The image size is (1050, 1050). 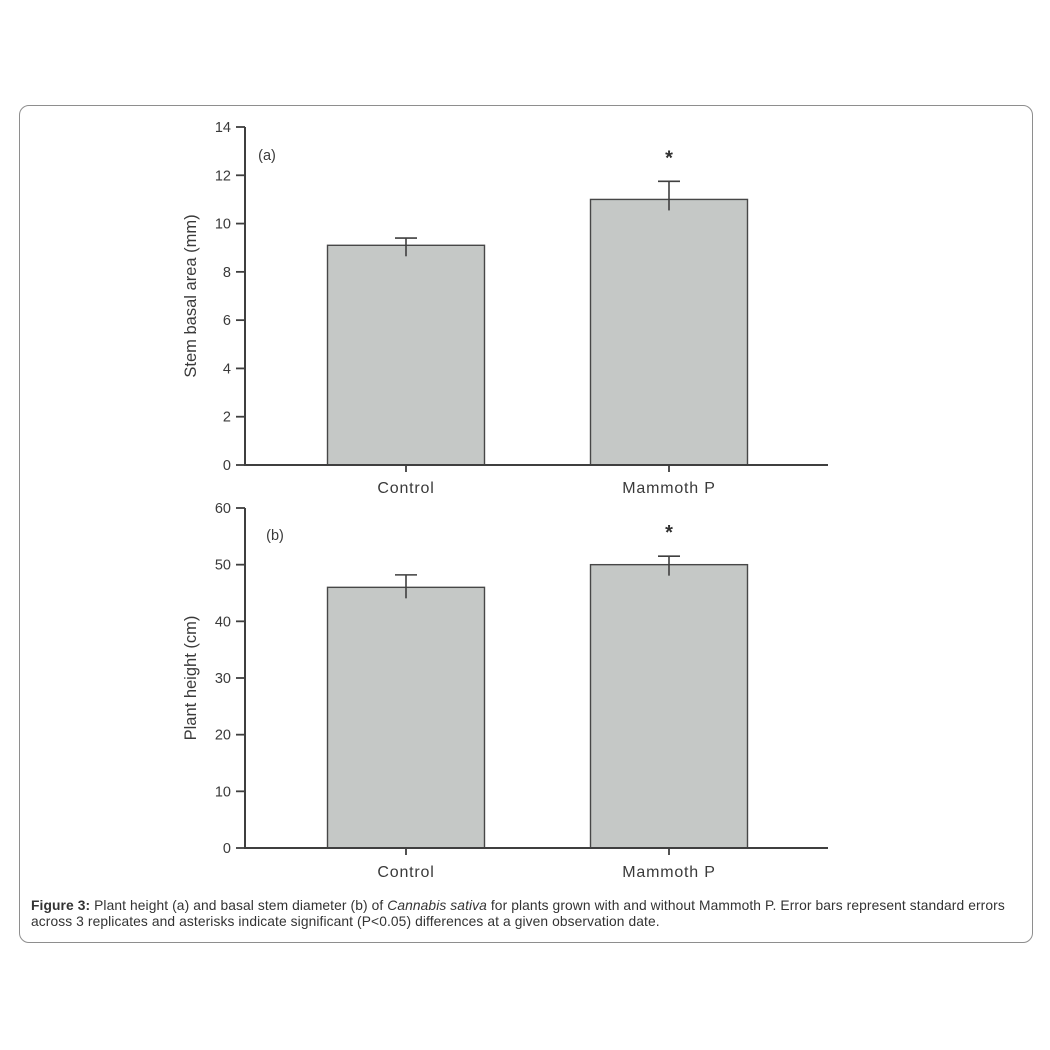 What do you see at coordinates (223, 128) in the screenshot?
I see `y-tick-label--a-: 14` at bounding box center [223, 128].